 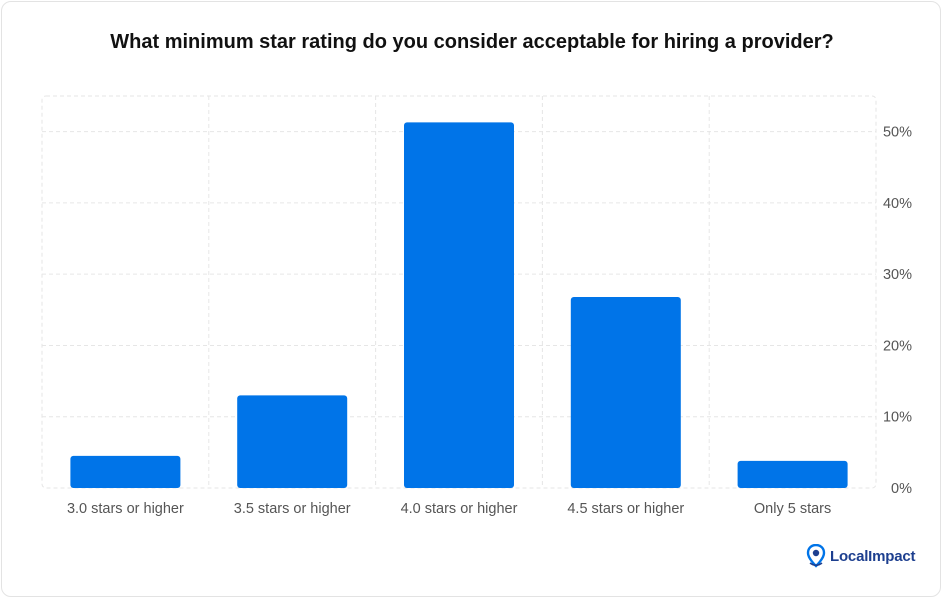 I want to click on x-tick-label: 4.5 stars or higher, so click(x=625, y=509).